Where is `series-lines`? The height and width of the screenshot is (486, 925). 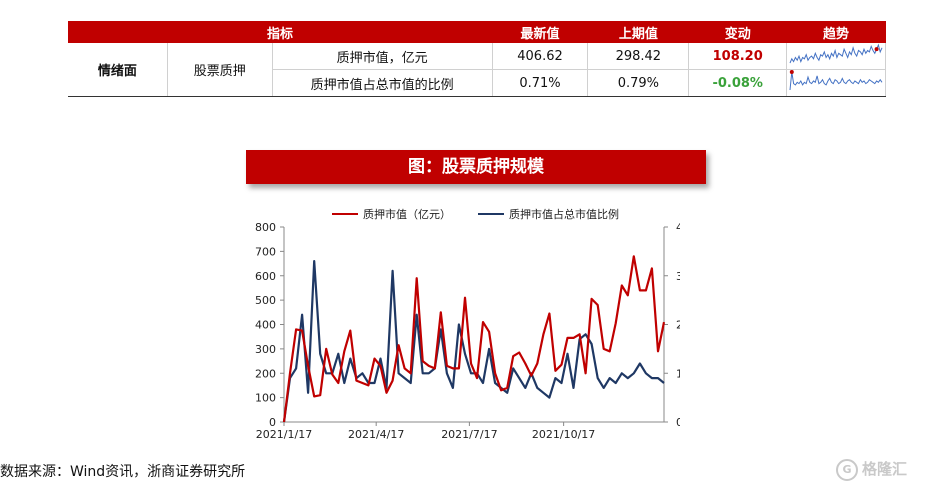 series-lines is located at coordinates (474, 339).